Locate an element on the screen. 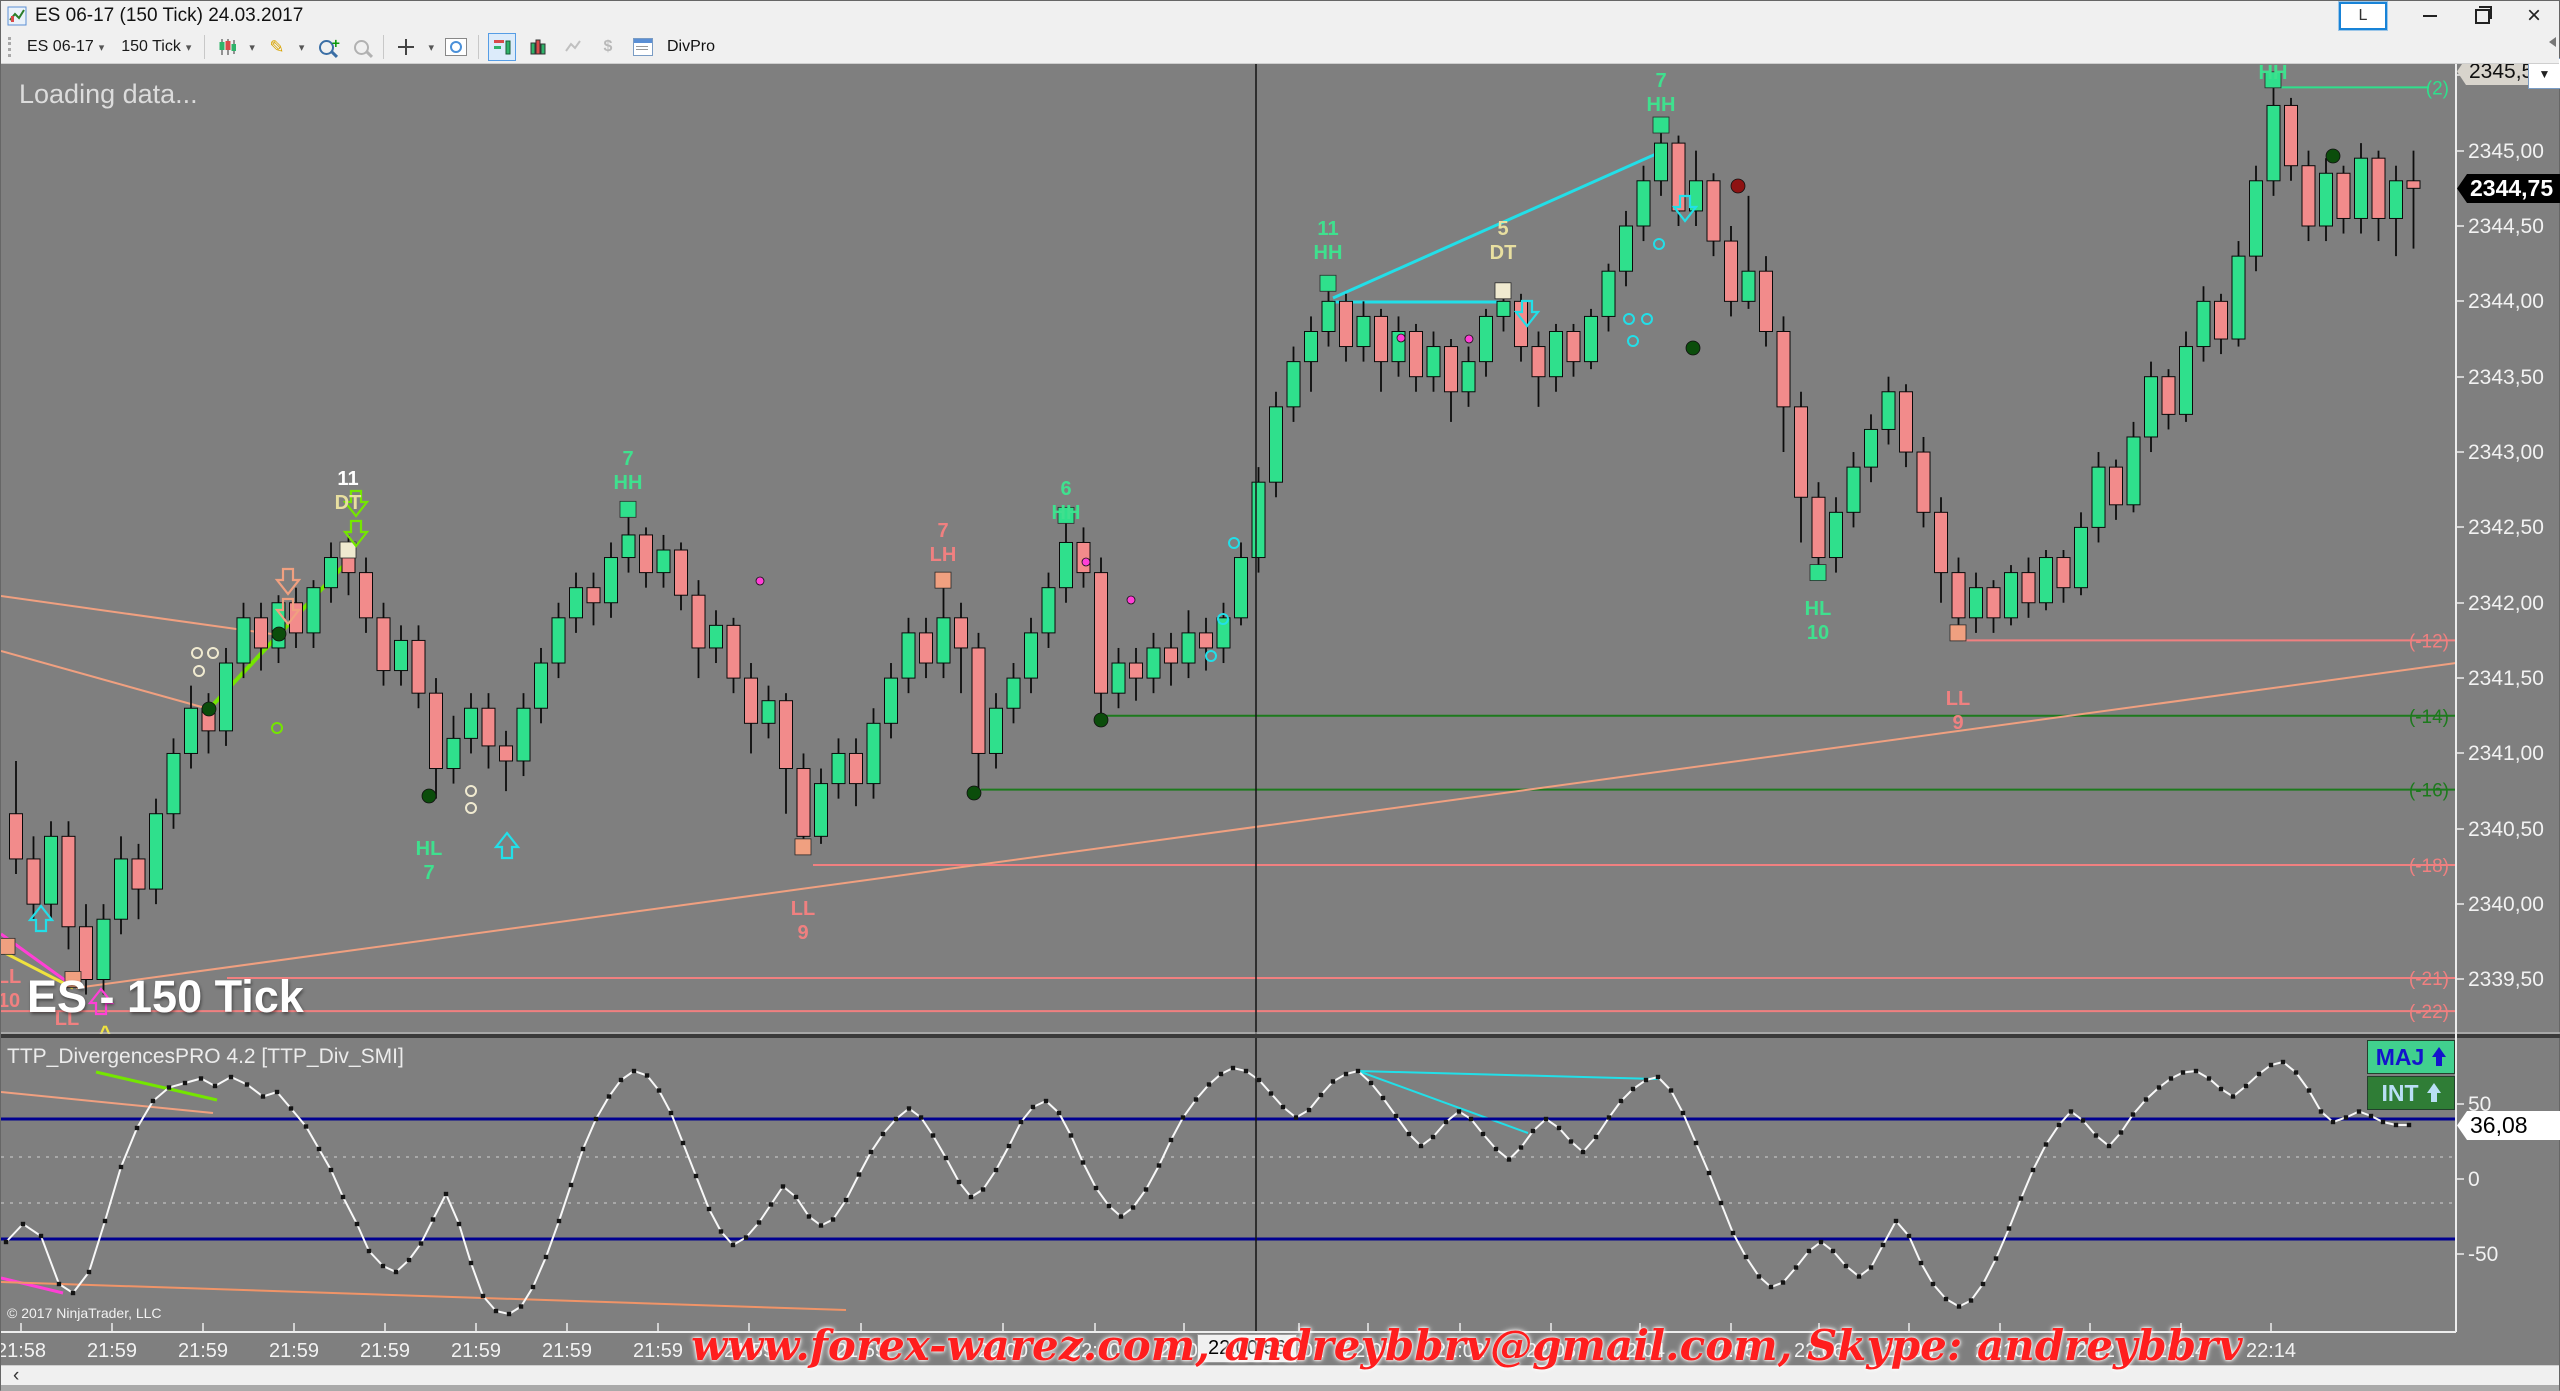  zoom-in-icon: + is located at coordinates (329, 45).